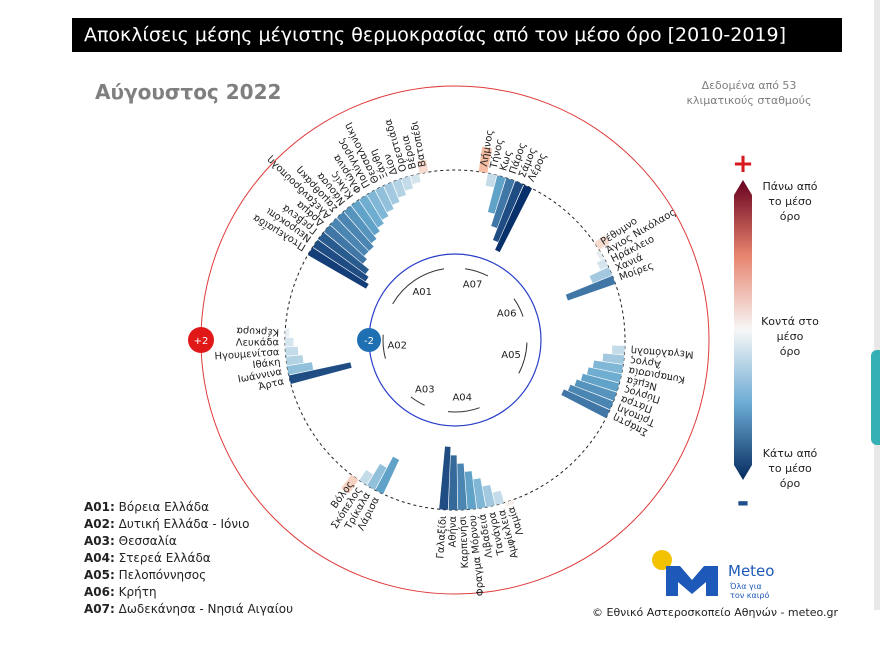  Describe the element at coordinates (790, 216) in the screenshot. I see `colorbar-top-label-3: όρο` at that location.